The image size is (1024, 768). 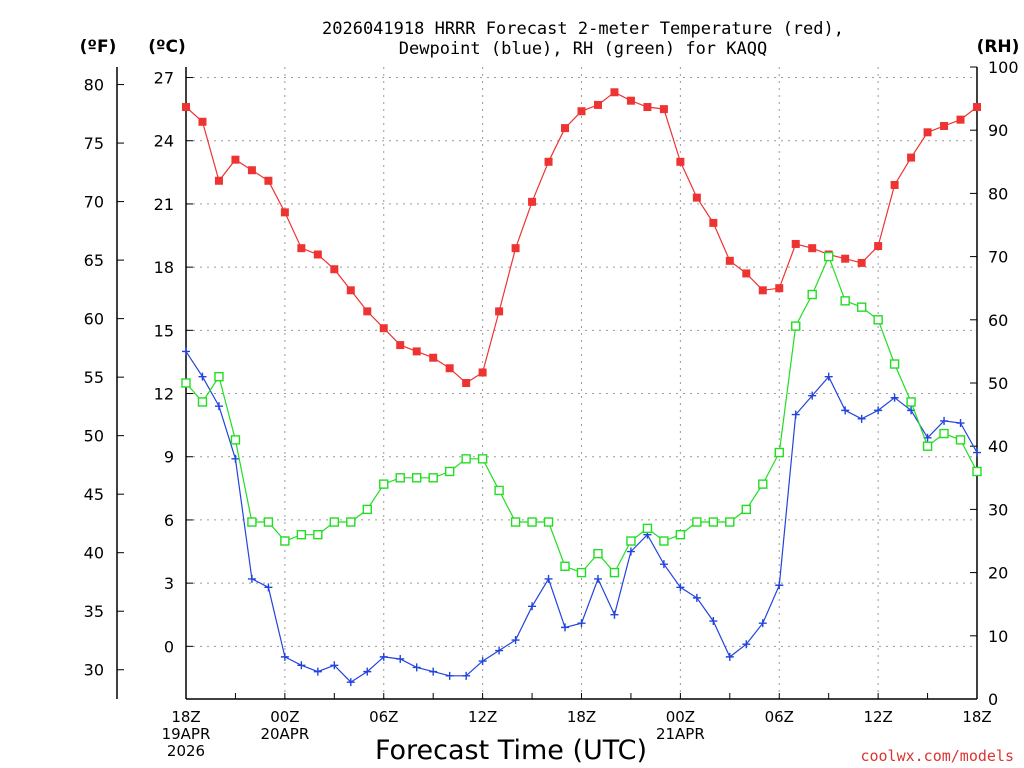 What do you see at coordinates (94, 260) in the screenshot?
I see `fahrenheit-tick-label: 65` at bounding box center [94, 260].